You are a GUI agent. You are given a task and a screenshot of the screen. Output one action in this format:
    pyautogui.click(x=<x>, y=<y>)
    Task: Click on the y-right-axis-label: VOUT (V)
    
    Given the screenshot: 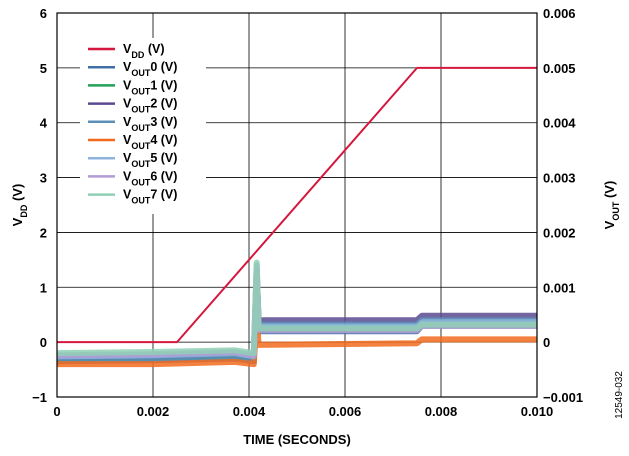 What is the action you would take?
    pyautogui.click(x=611, y=205)
    